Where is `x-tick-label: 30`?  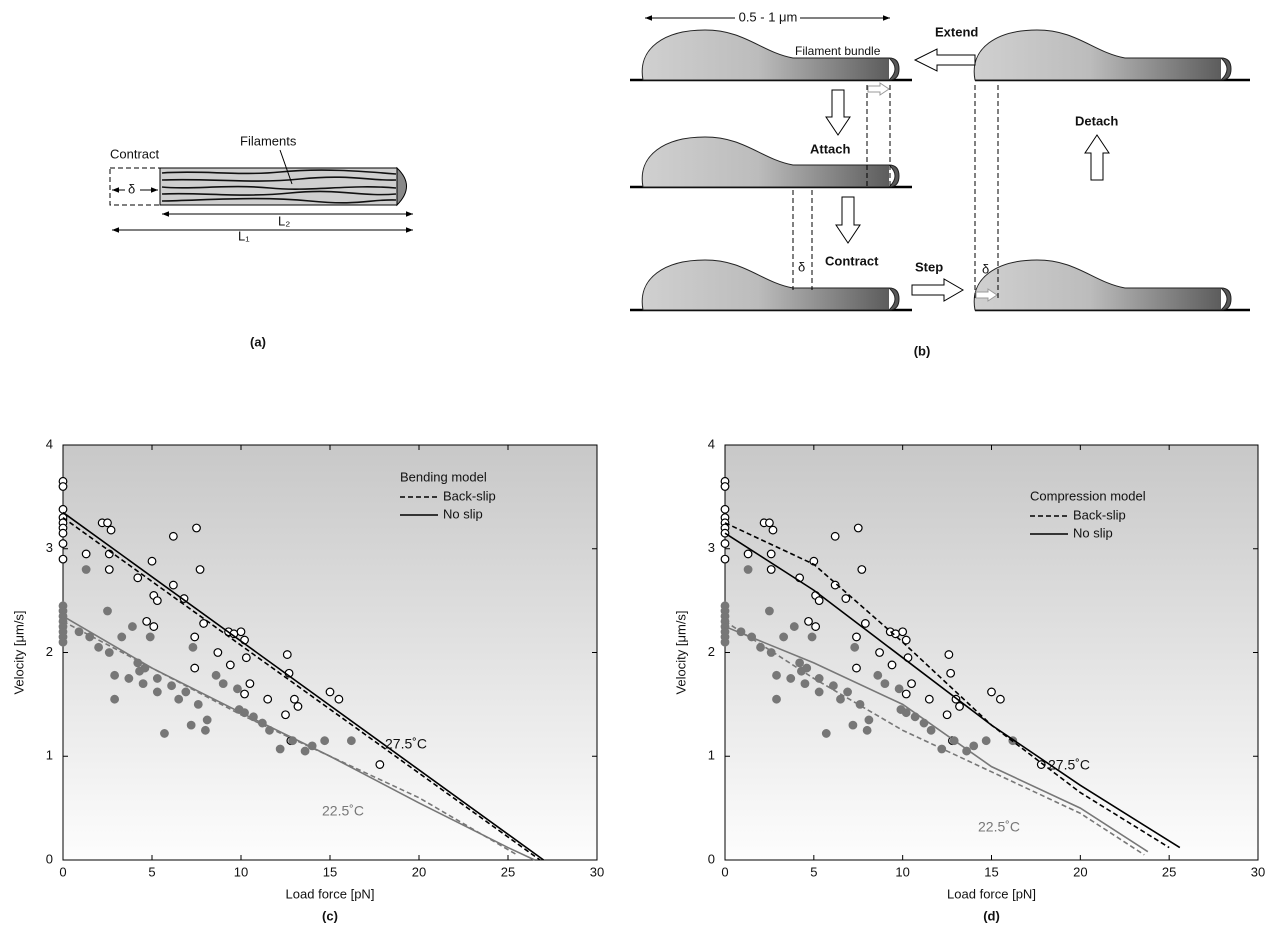
x-tick-label: 30 is located at coordinates (1258, 871).